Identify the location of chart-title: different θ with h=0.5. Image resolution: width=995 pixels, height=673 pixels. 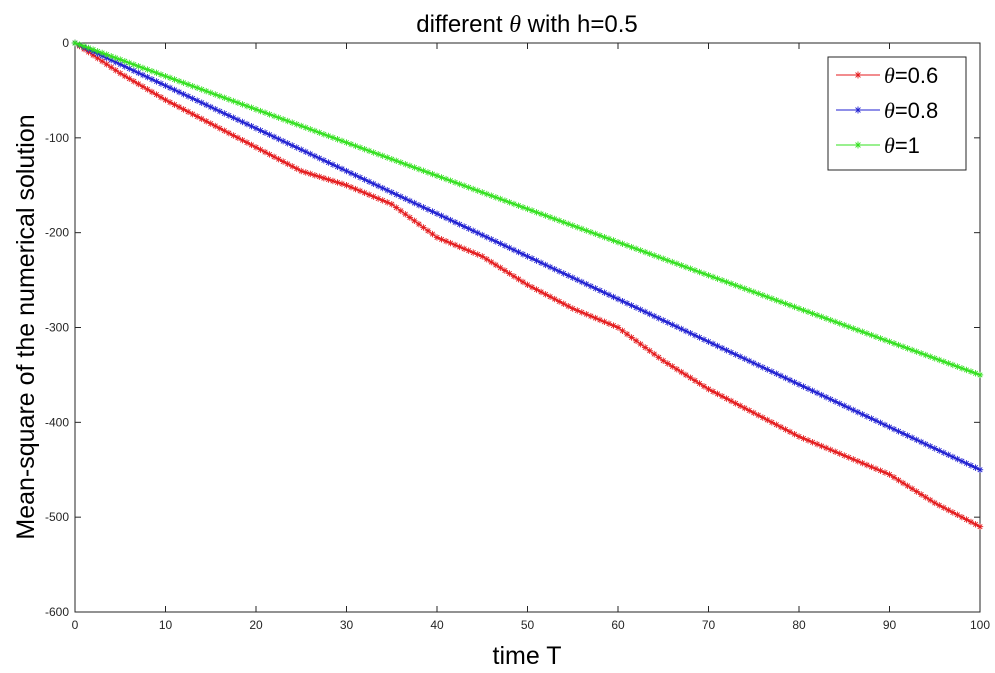
(527, 24).